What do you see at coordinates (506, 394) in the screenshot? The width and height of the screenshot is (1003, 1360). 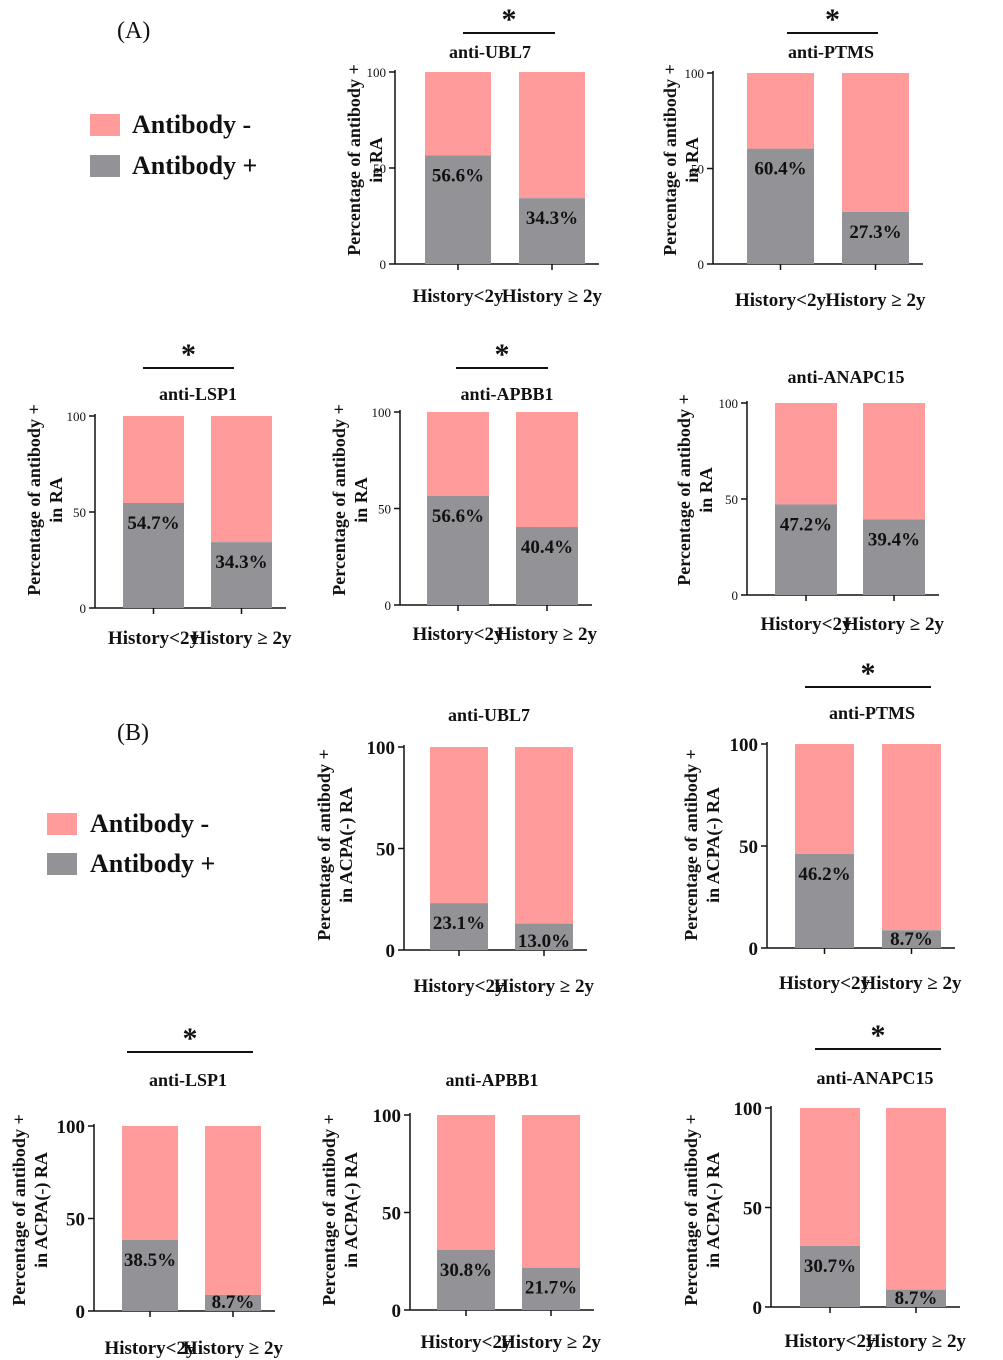 I see `chart-title: anti-APBB1` at bounding box center [506, 394].